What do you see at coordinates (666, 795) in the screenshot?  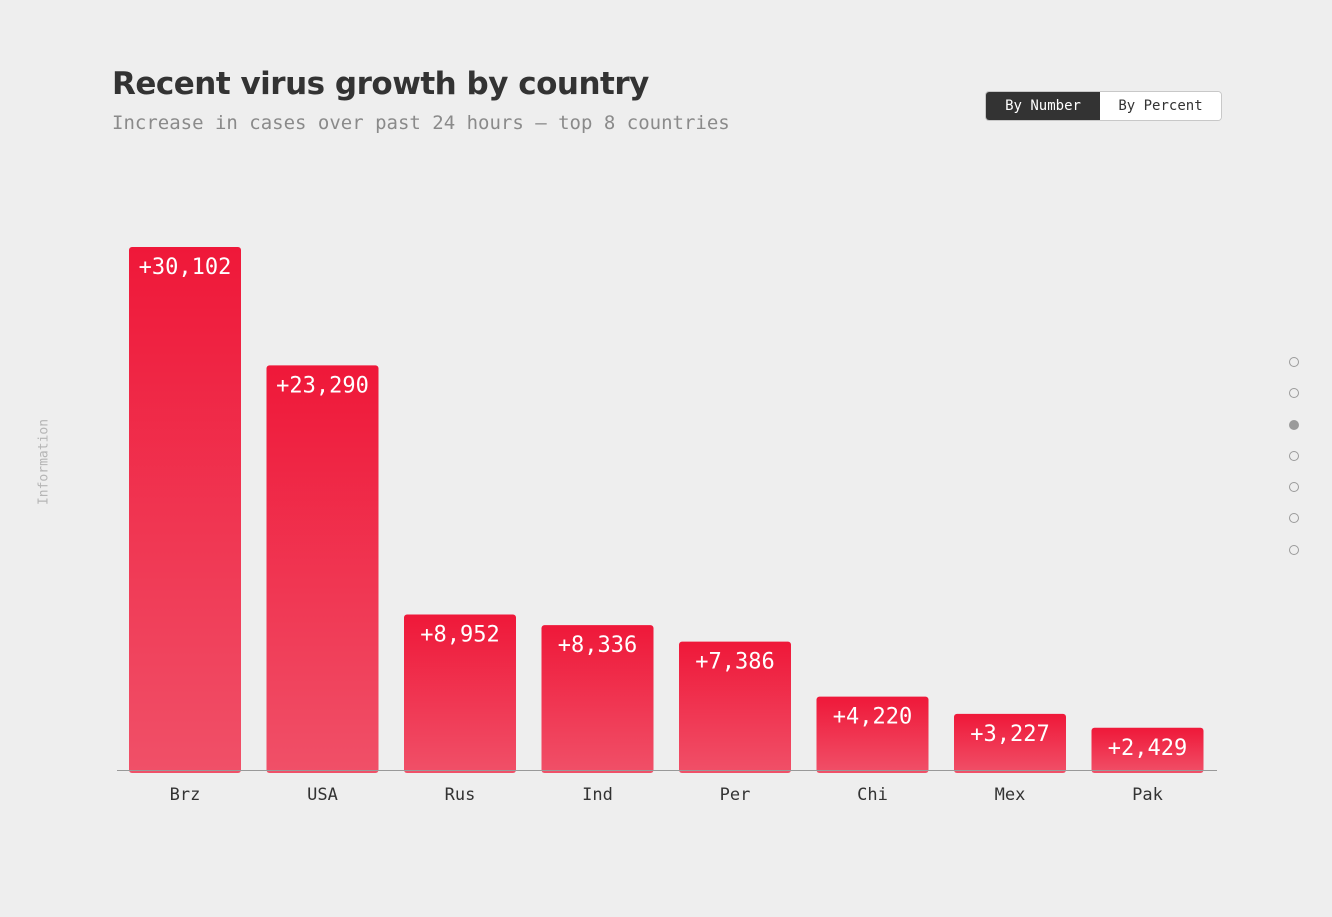 I see `x-tick-labels: Brz USA Rus Ind Per Chi Mex Pak` at bounding box center [666, 795].